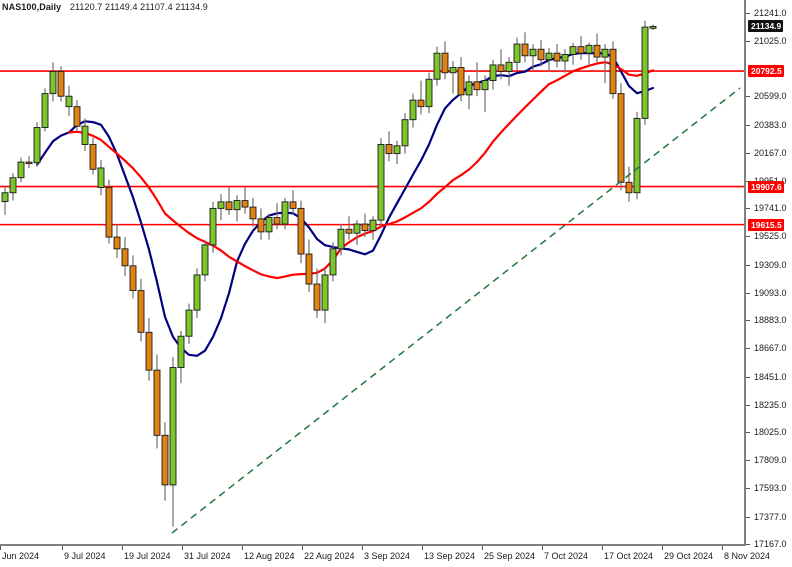 Image resolution: width=792 pixels, height=567 pixels. What do you see at coordinates (766, 26) in the screenshot?
I see `current-price-tag: 21134.9` at bounding box center [766, 26].